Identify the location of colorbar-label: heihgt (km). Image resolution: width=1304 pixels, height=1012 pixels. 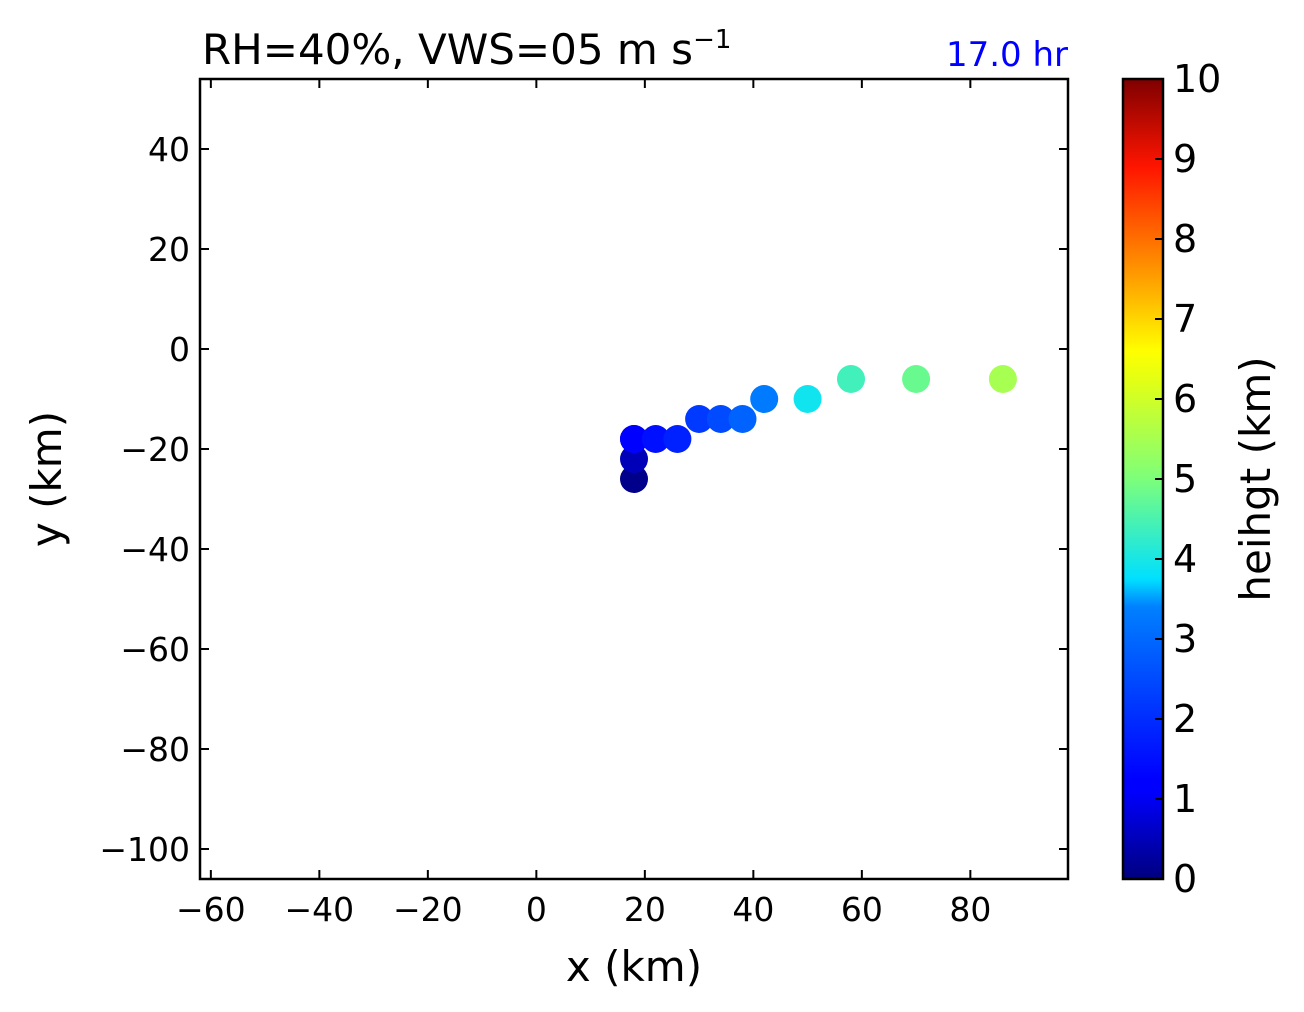
(1255, 478).